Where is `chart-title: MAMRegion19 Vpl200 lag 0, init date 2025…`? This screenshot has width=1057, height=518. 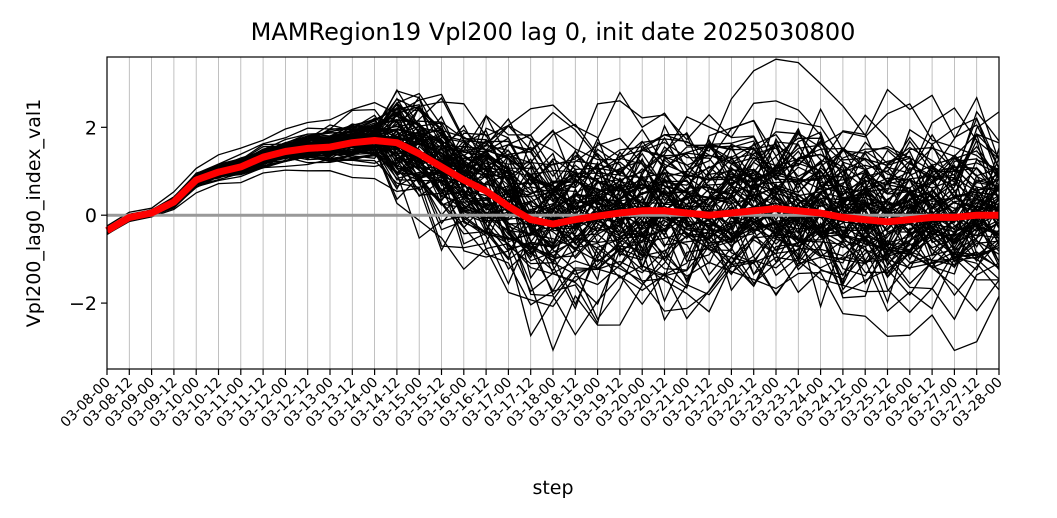
chart-title: MAMRegion19 Vpl200 lag 0, init date 2025… is located at coordinates (553, 32).